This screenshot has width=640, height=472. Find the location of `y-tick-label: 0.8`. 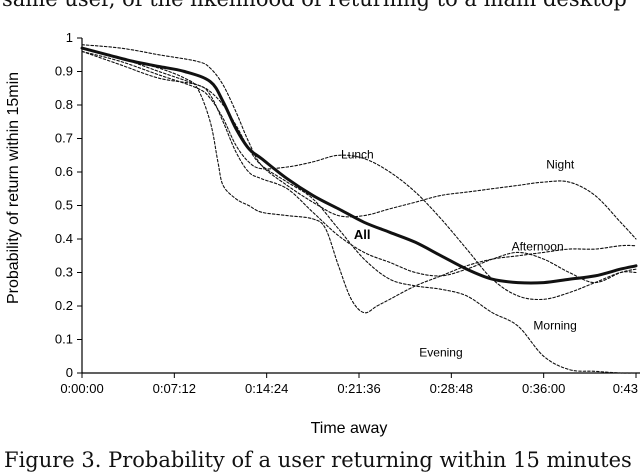

y-tick-label: 0.8 is located at coordinates (64, 104).